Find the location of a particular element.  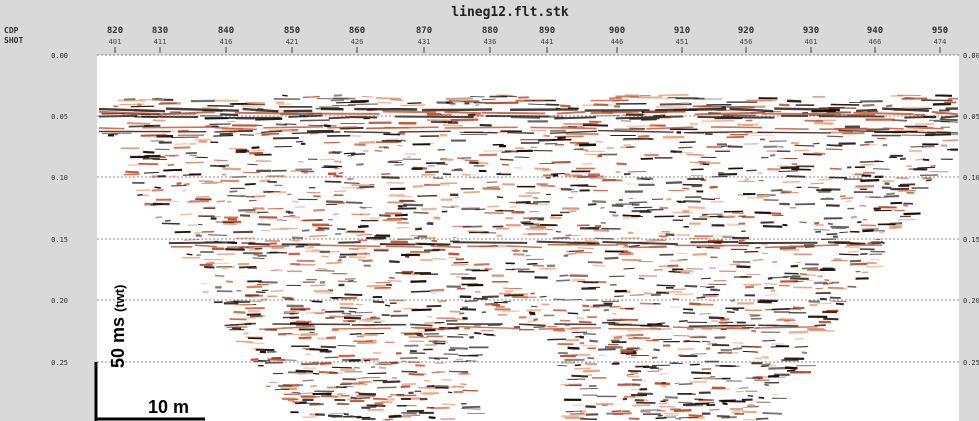

shot-number: 466 is located at coordinates (875, 42).